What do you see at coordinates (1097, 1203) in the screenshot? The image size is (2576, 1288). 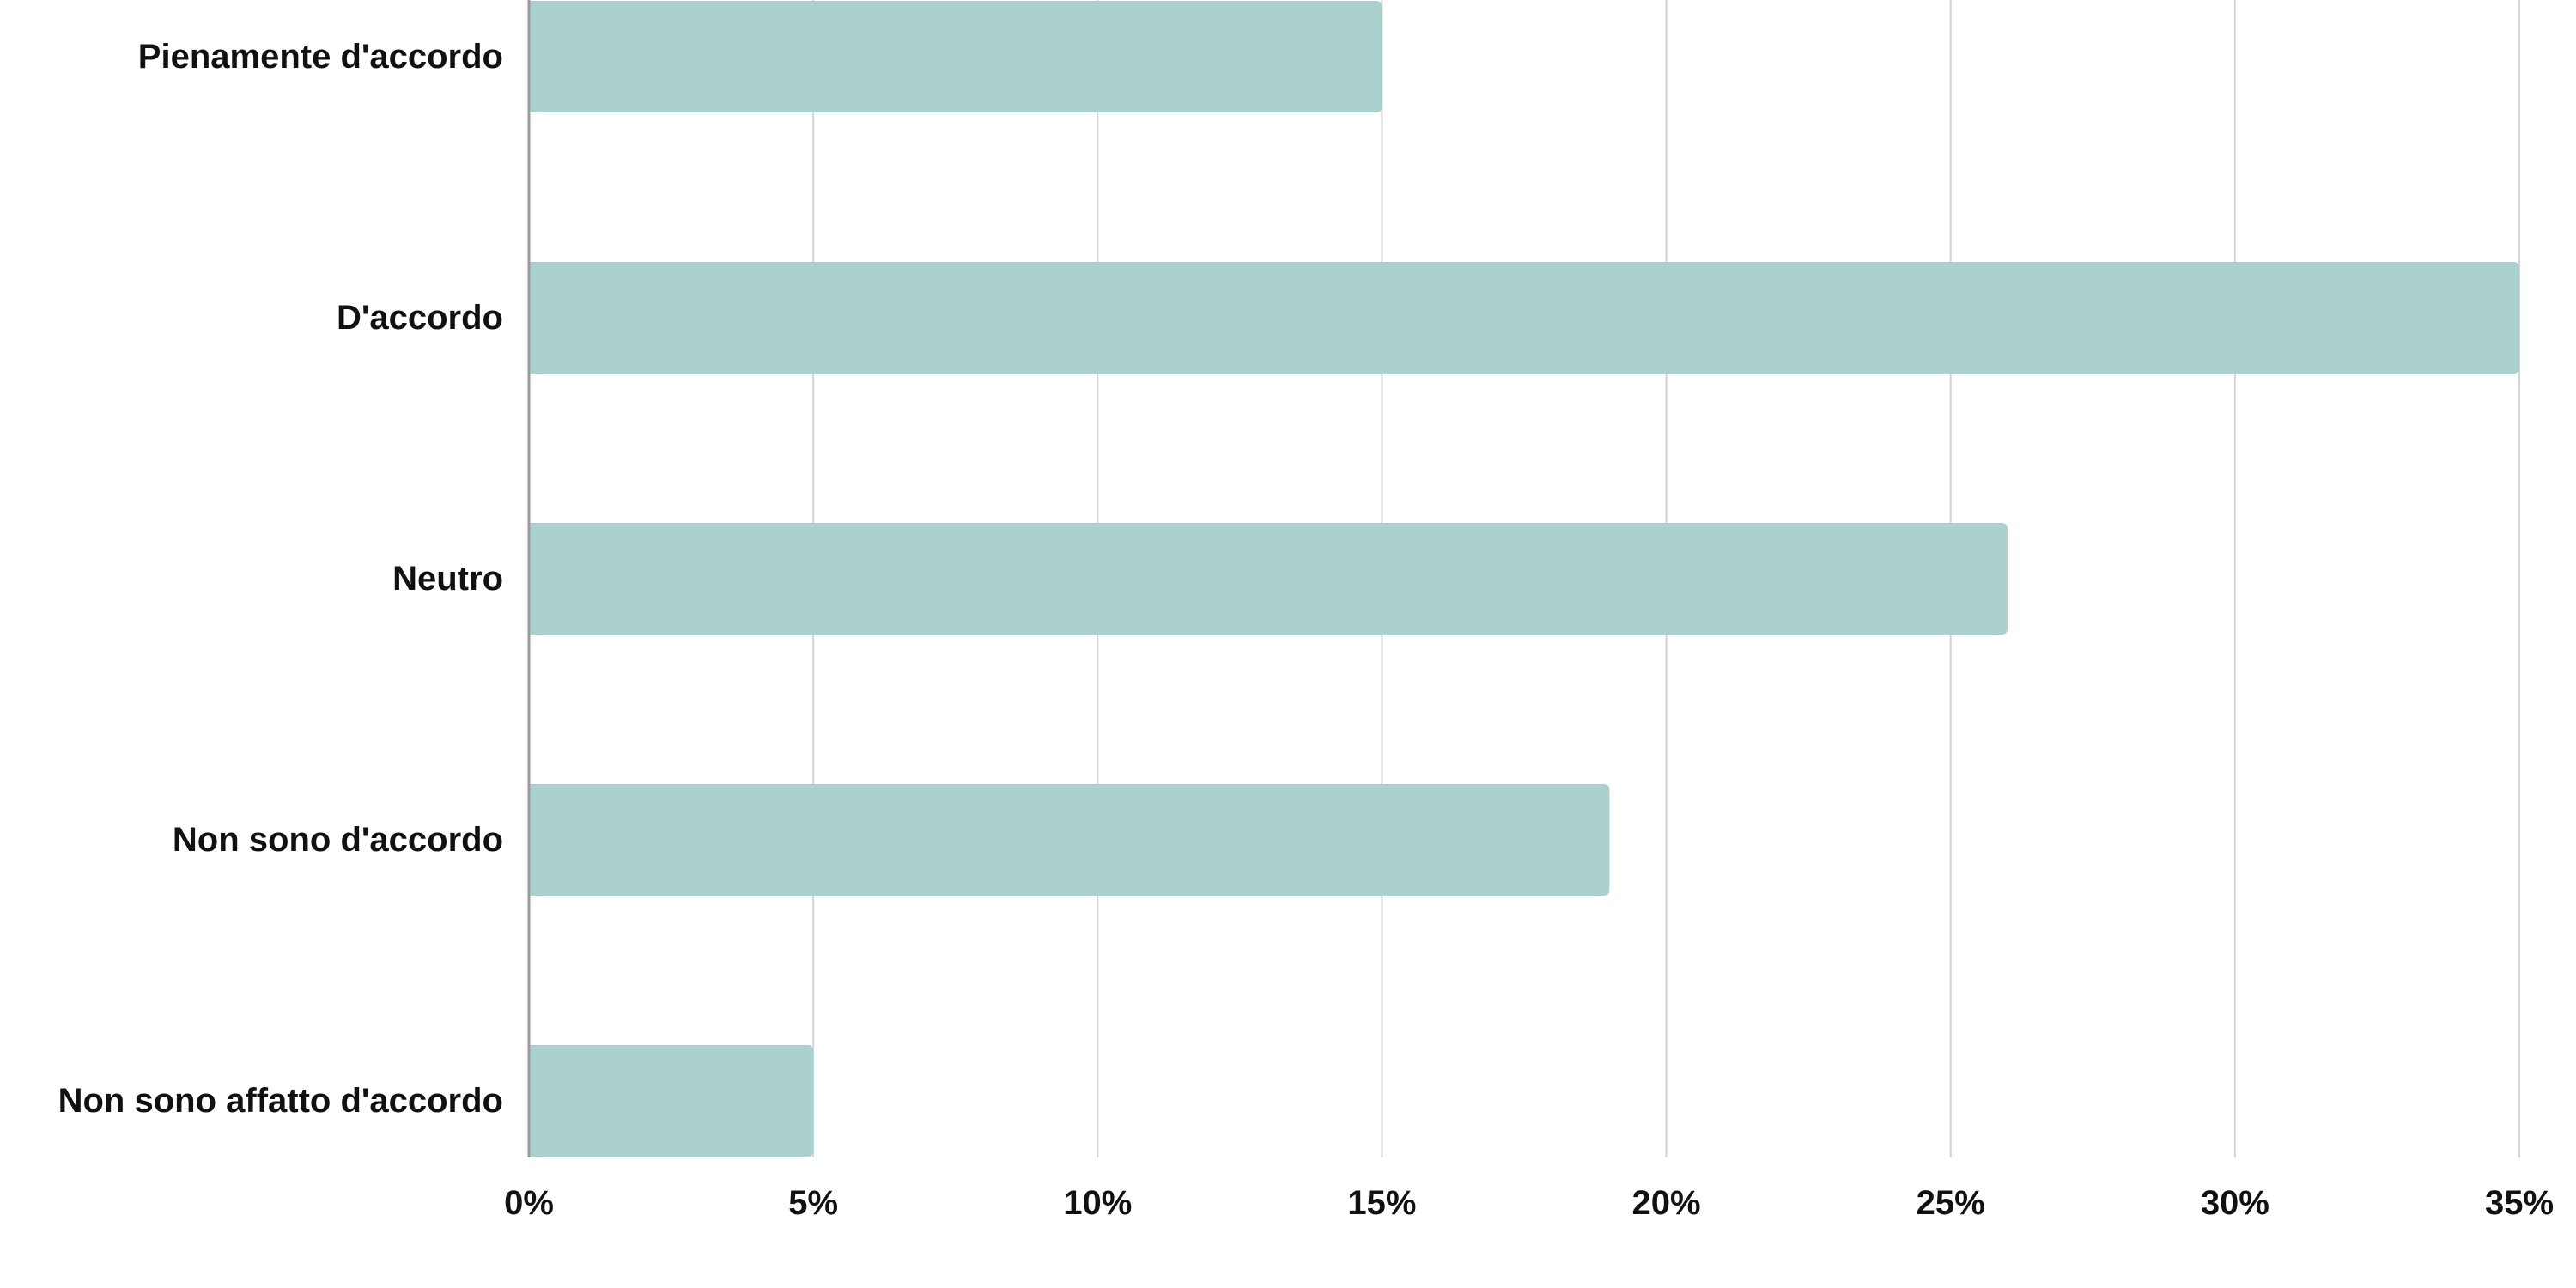 I see `x-tick-label: 10%` at bounding box center [1097, 1203].